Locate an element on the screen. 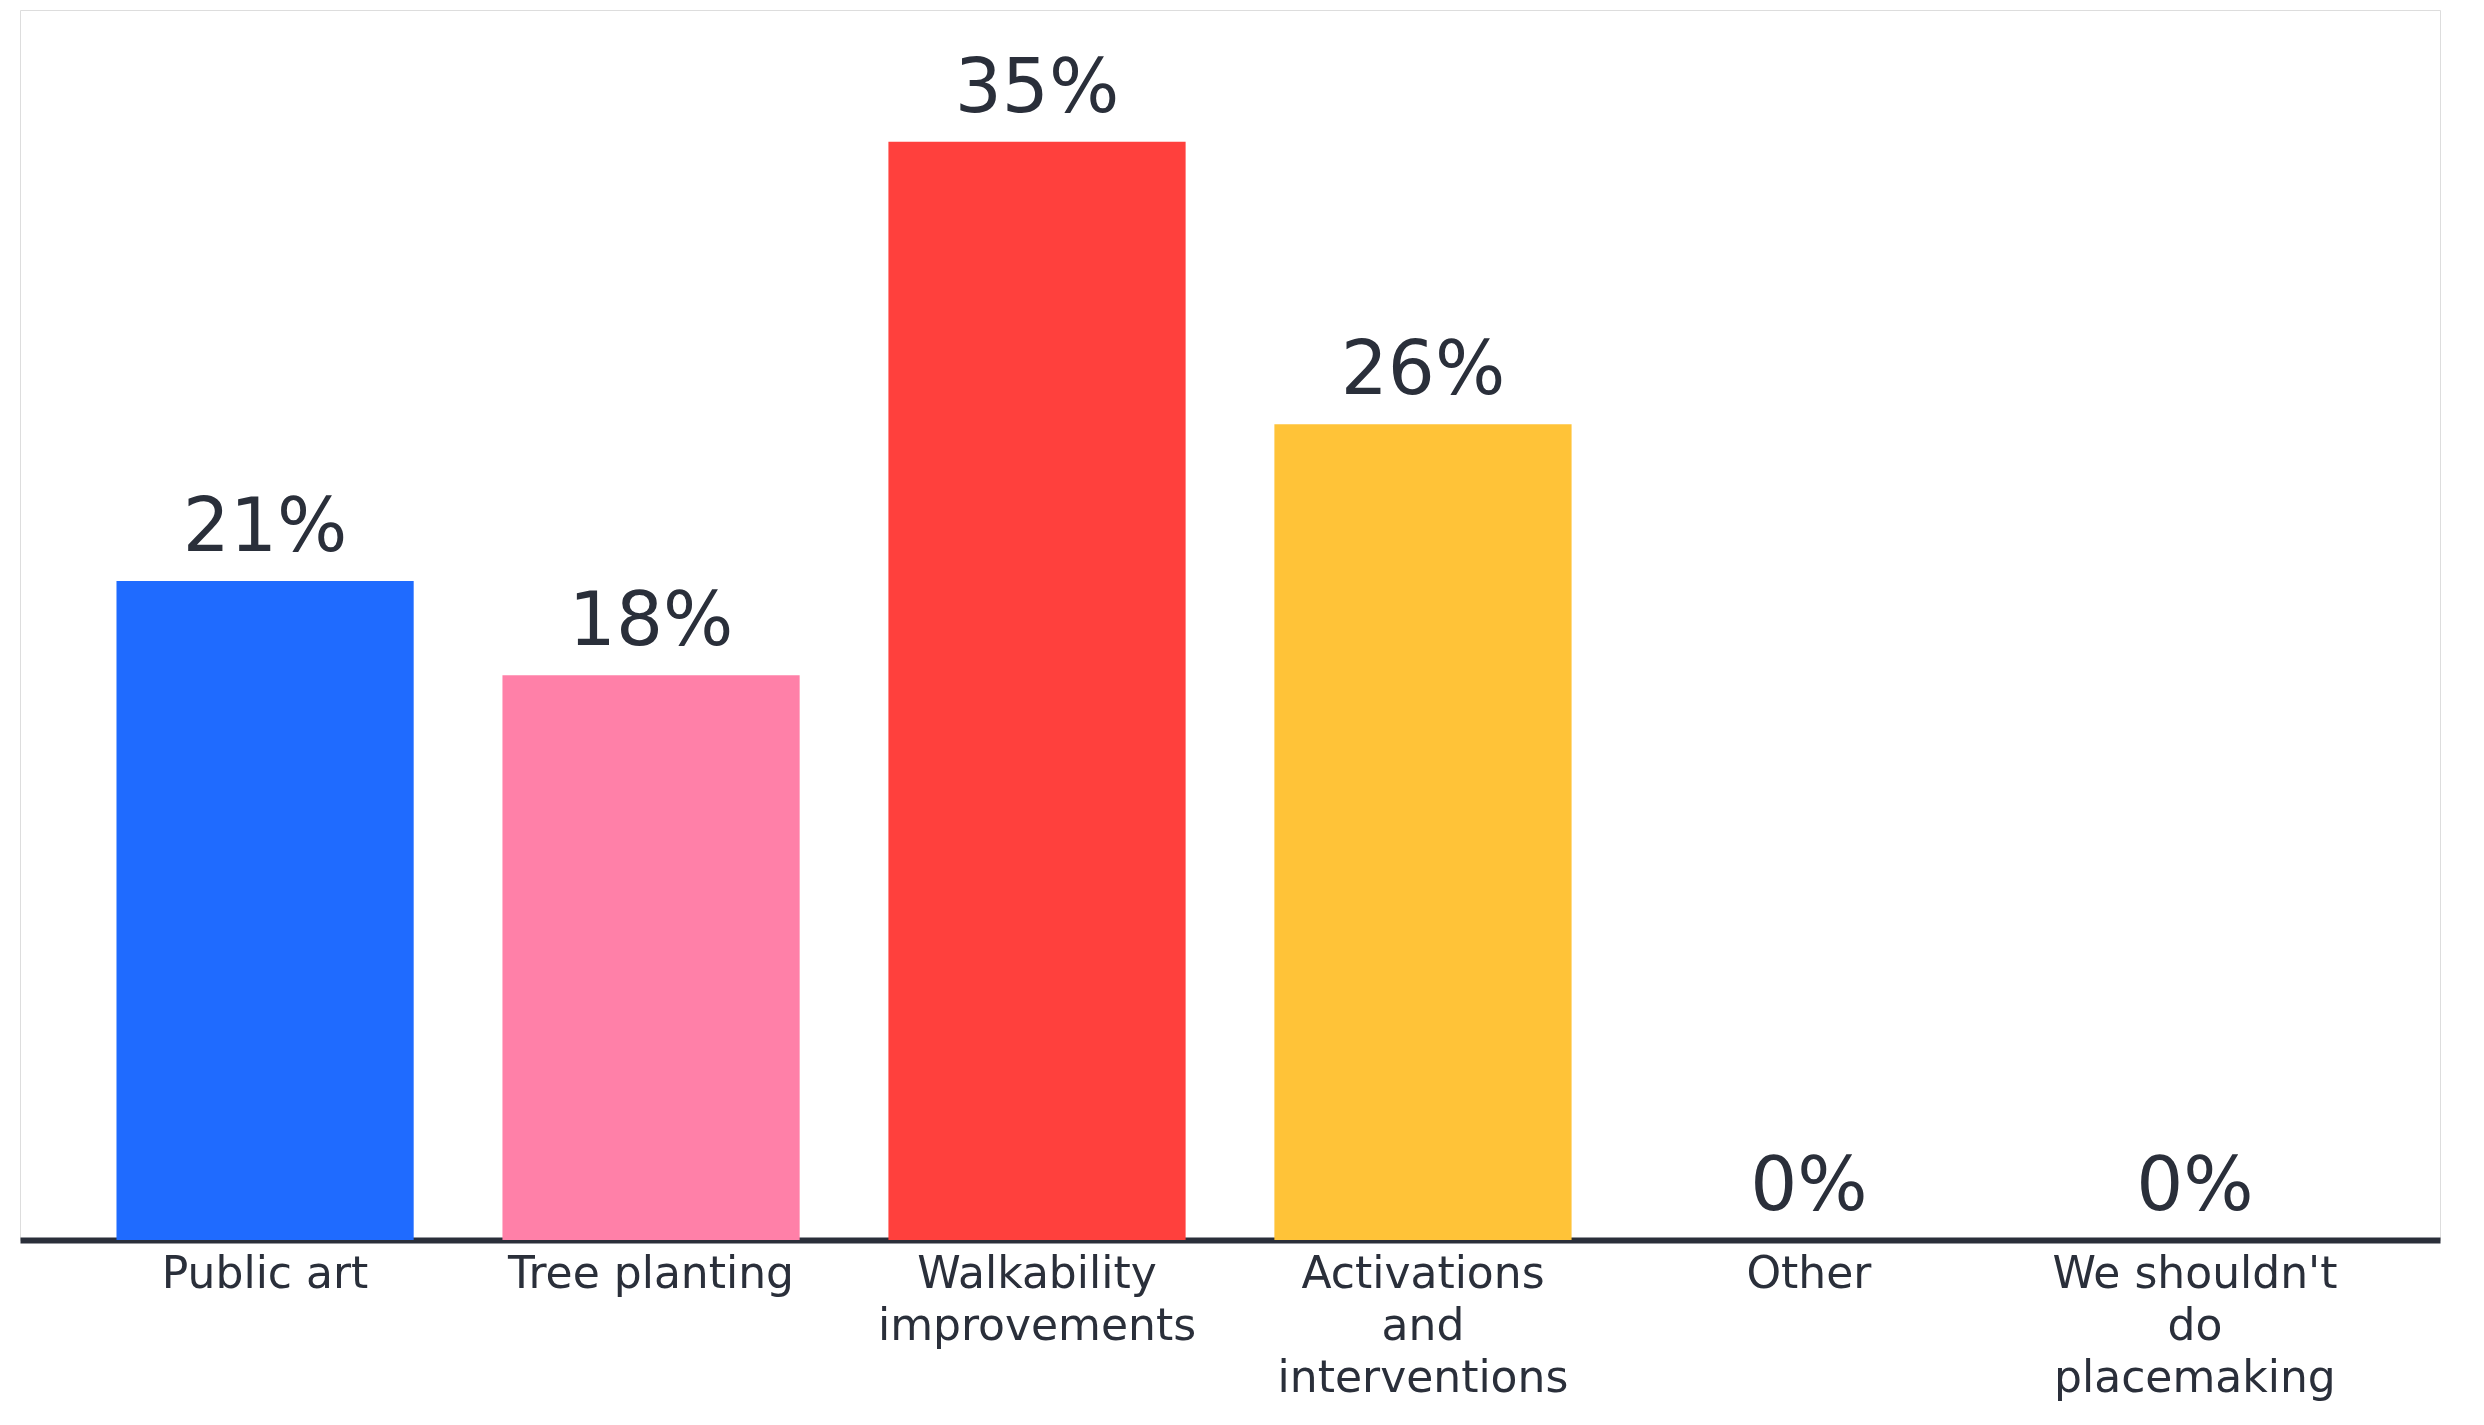 This screenshot has height=1425, width=2484. x-tick-label: Other is located at coordinates (1809, 1272).